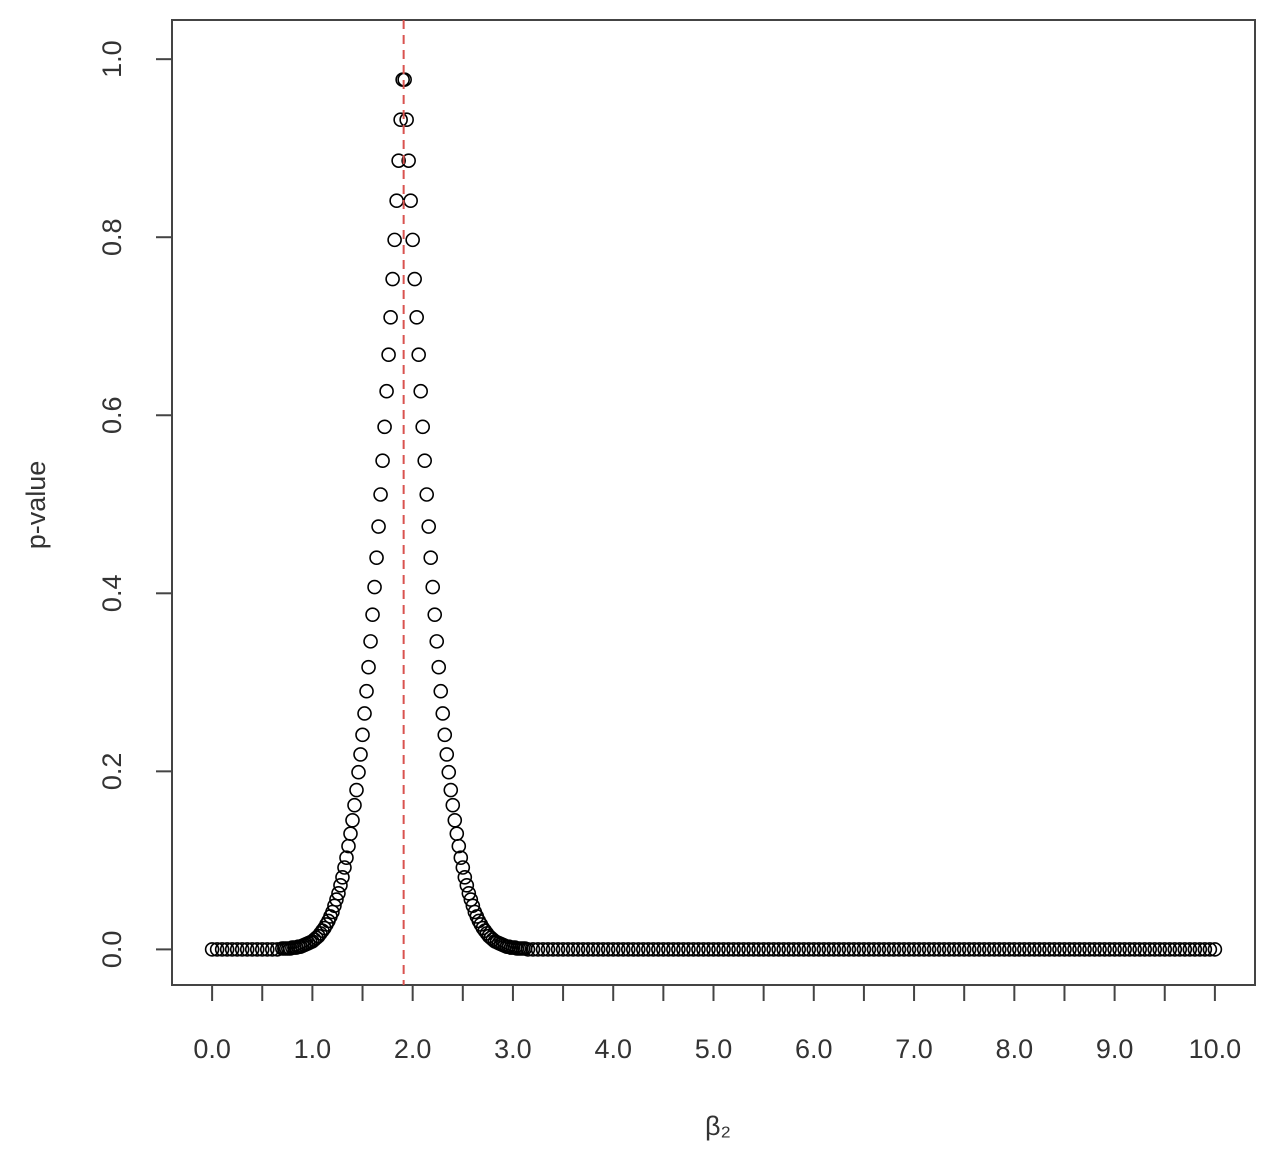 The image size is (1270, 1170). What do you see at coordinates (1115, 1049) in the screenshot?
I see `x-tick-label: 9.0` at bounding box center [1115, 1049].